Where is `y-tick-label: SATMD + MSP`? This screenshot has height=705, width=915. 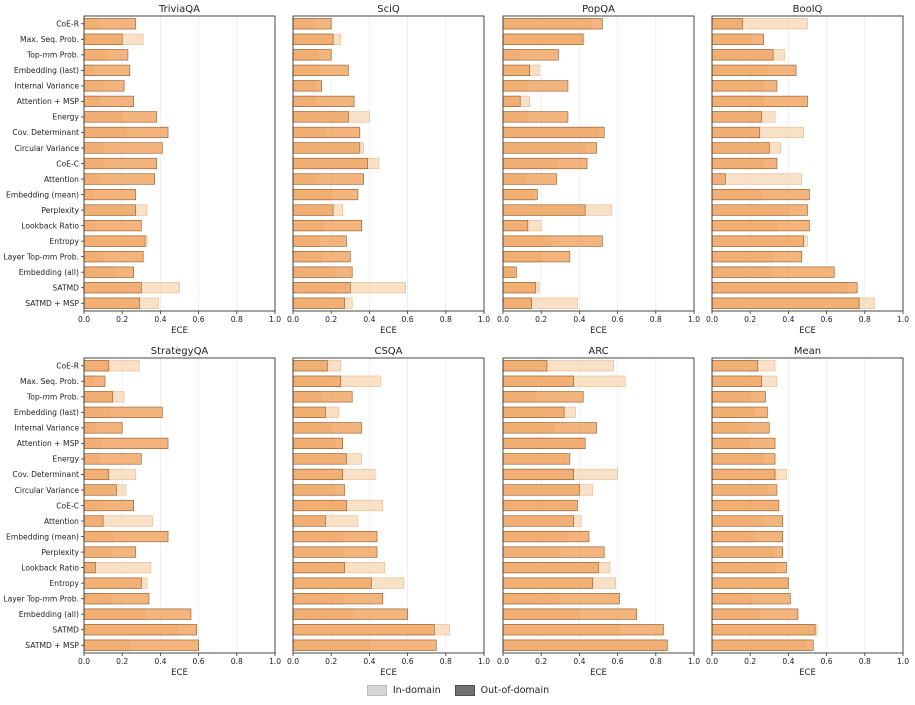
y-tick-label: SATMD + MSP is located at coordinates (52, 645).